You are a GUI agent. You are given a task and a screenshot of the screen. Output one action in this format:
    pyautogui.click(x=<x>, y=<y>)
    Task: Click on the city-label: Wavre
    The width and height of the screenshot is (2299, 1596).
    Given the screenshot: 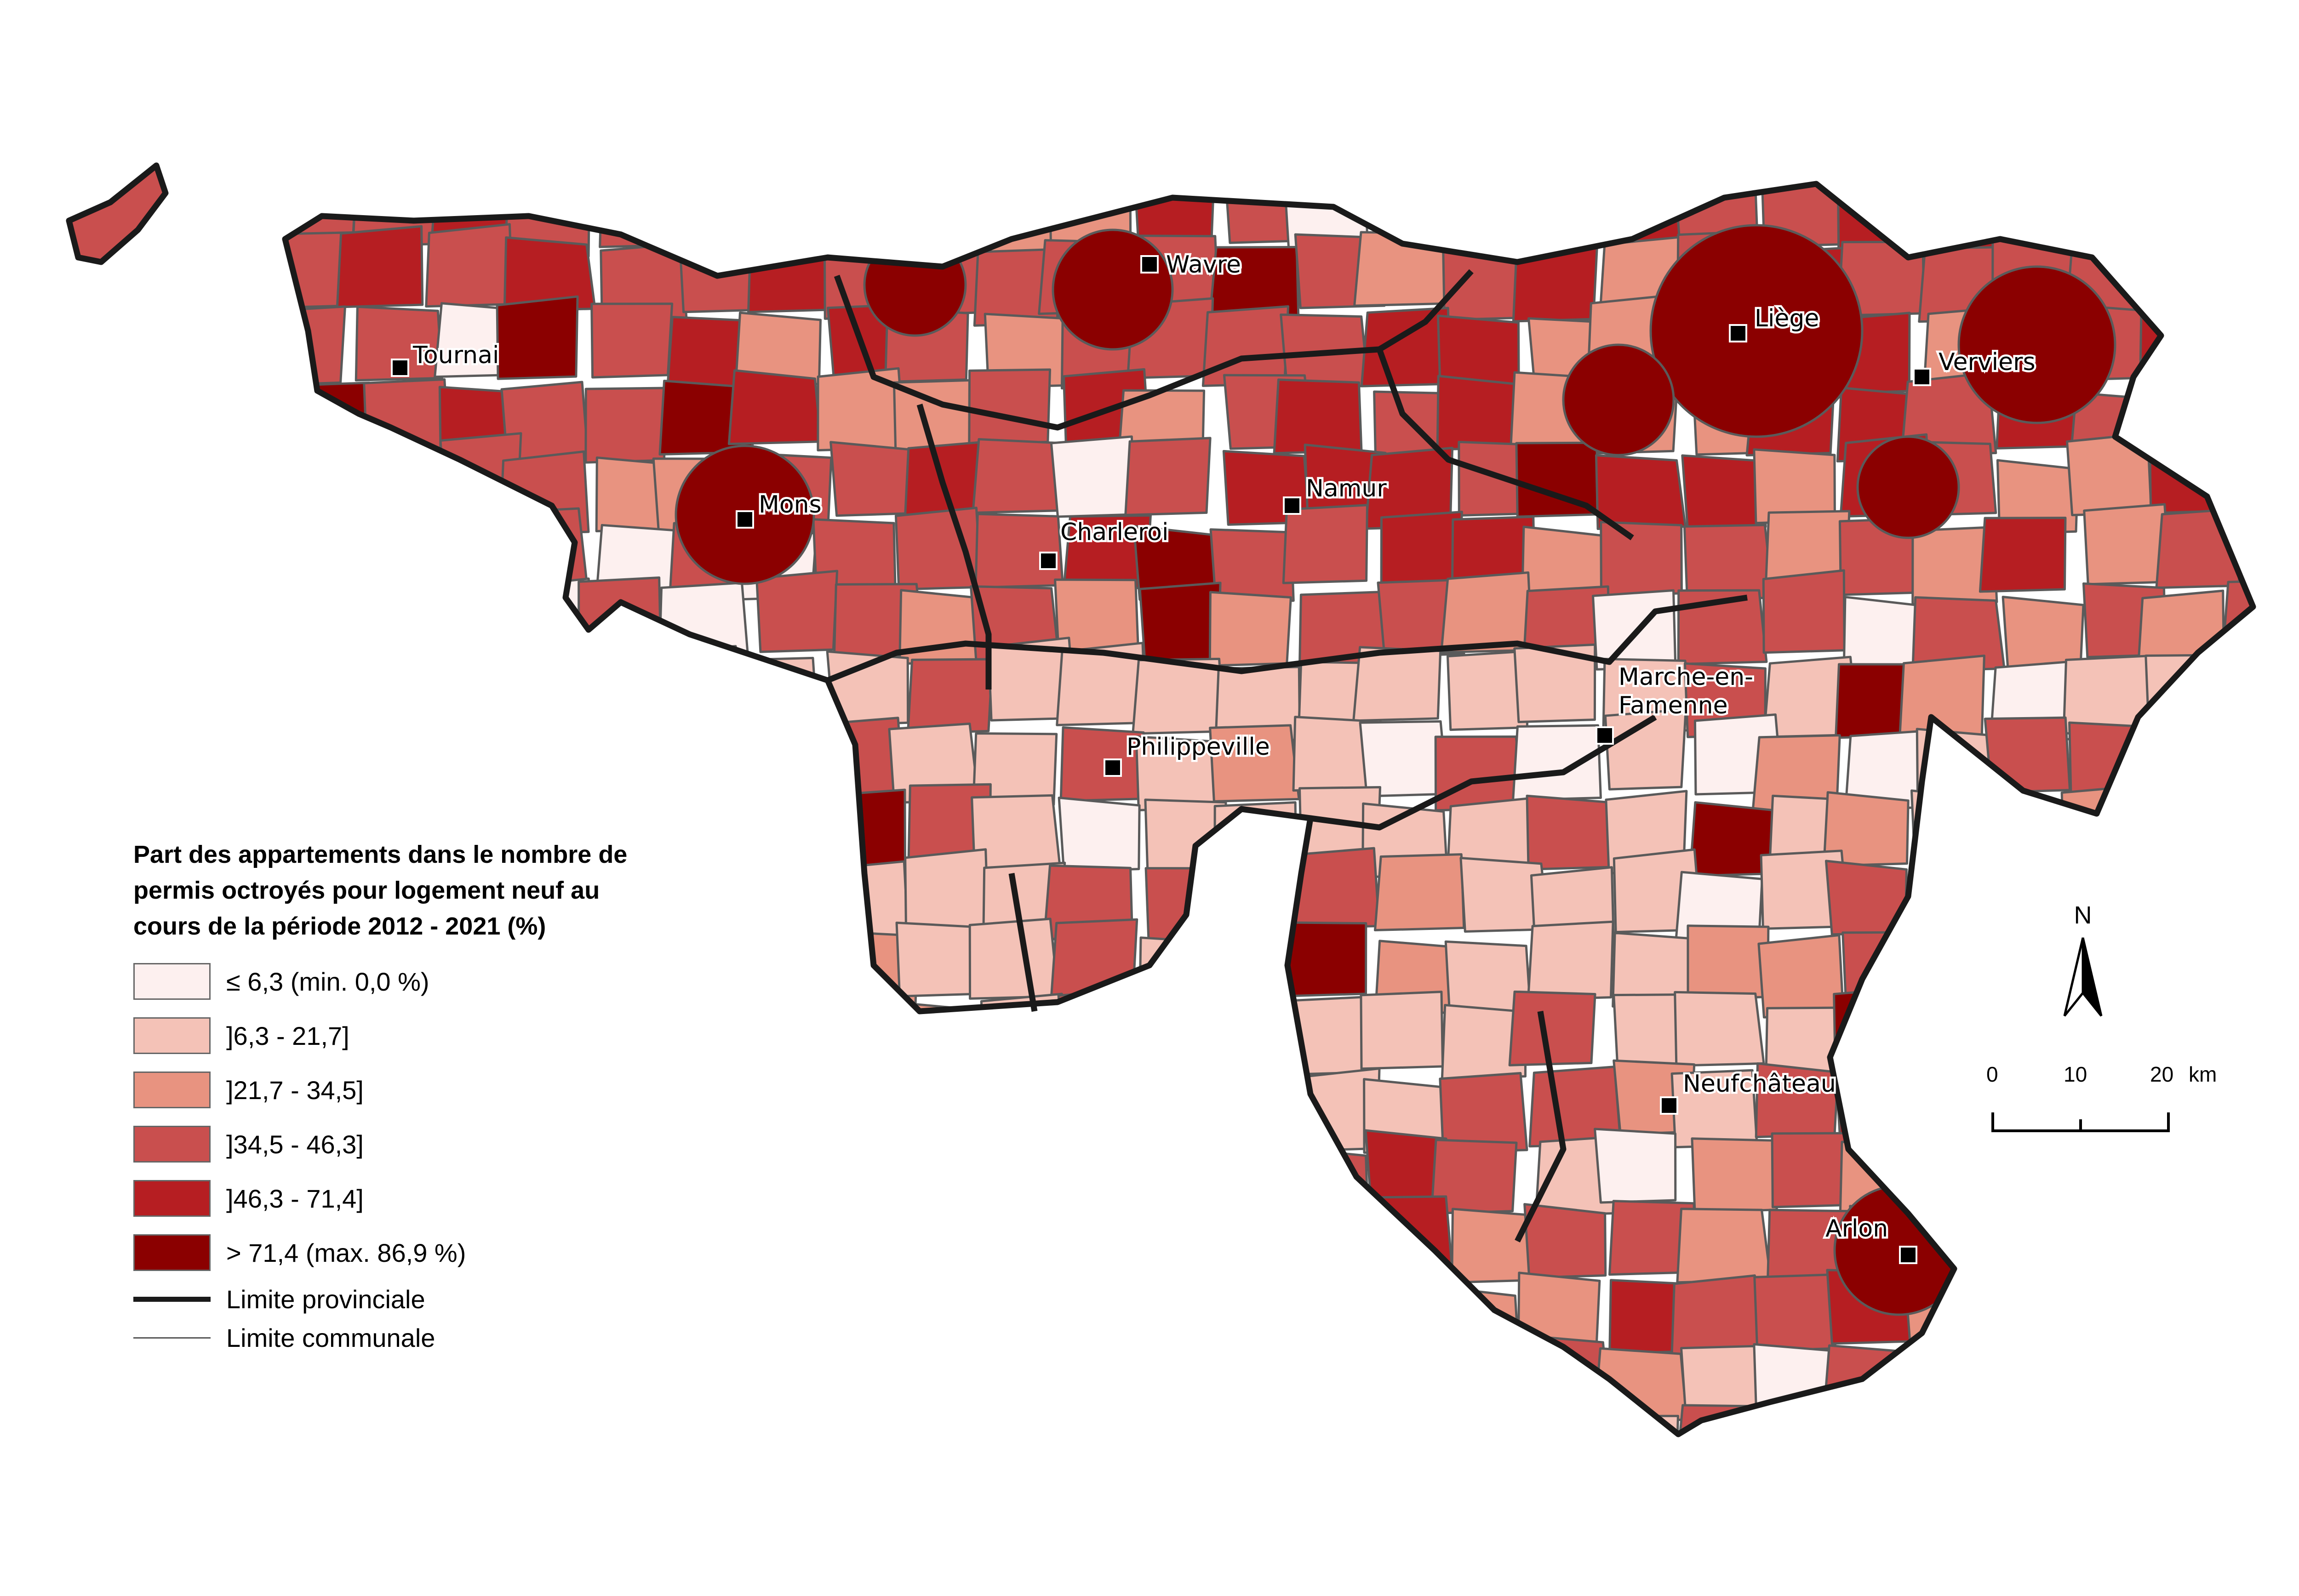 What is the action you would take?
    pyautogui.click(x=1203, y=265)
    